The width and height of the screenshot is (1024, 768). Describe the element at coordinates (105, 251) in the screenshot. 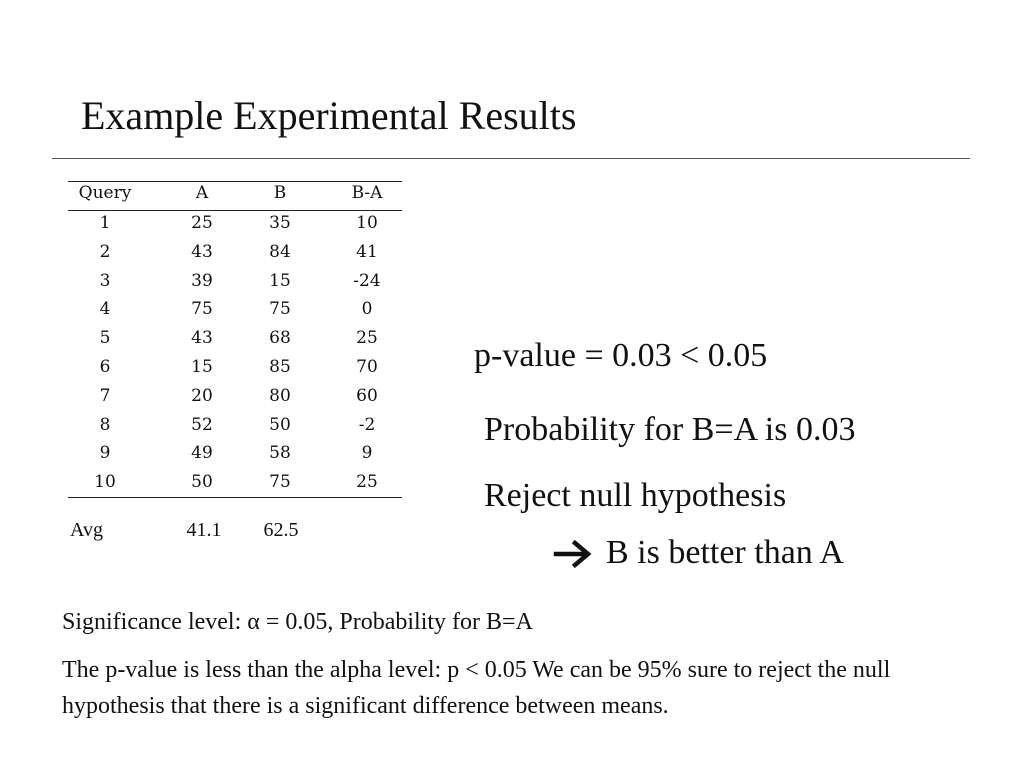

I see `table-cell: 2` at that location.